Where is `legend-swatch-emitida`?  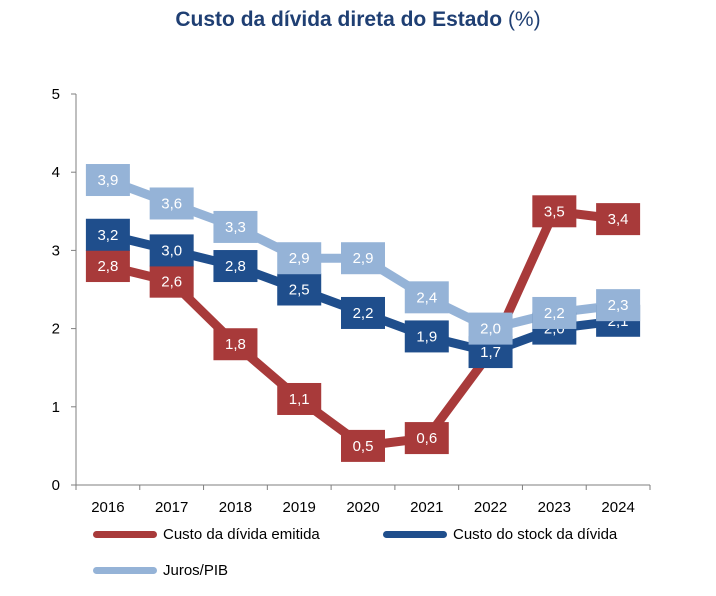
legend-swatch-emitida is located at coordinates (125, 534).